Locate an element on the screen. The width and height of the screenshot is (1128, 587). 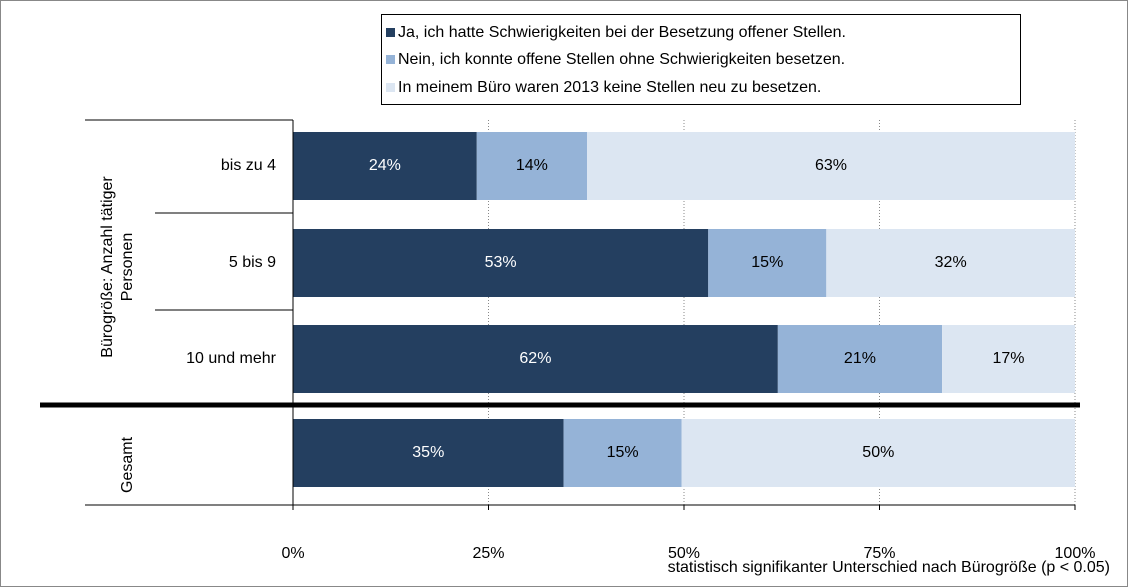
x-tick-label: 50% is located at coordinates (684, 553).